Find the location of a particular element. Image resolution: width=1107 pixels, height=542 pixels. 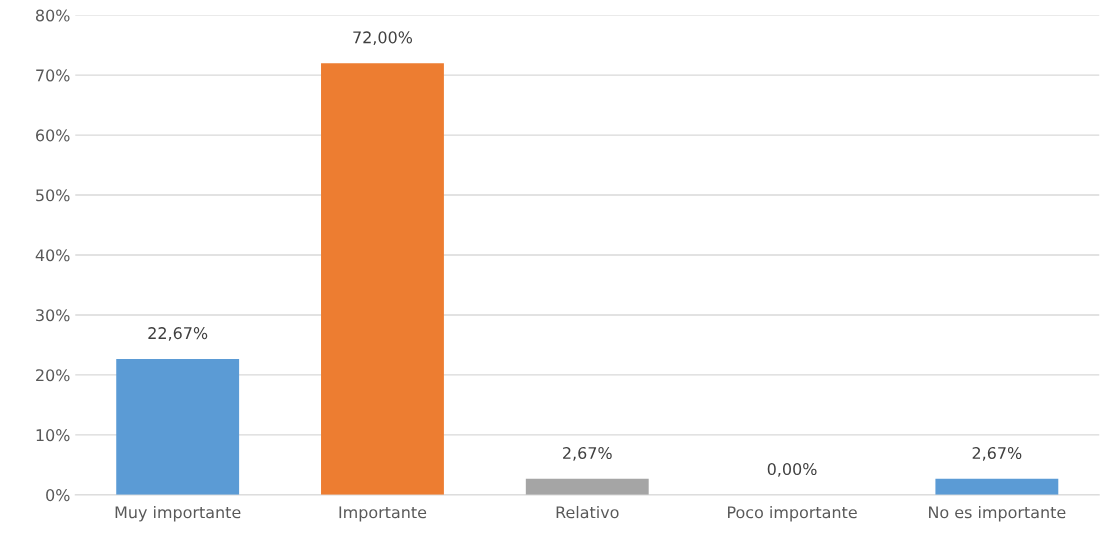

x-tick-label: Relativo is located at coordinates (587, 512).